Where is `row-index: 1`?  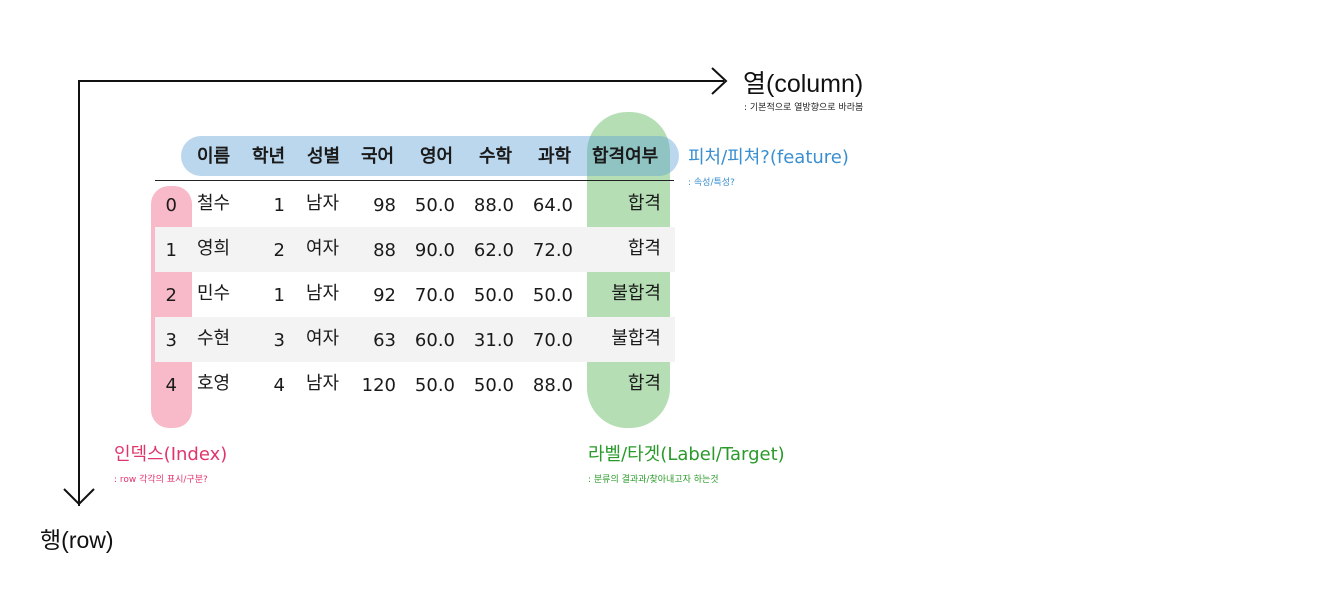
row-index: 1 is located at coordinates (171, 250).